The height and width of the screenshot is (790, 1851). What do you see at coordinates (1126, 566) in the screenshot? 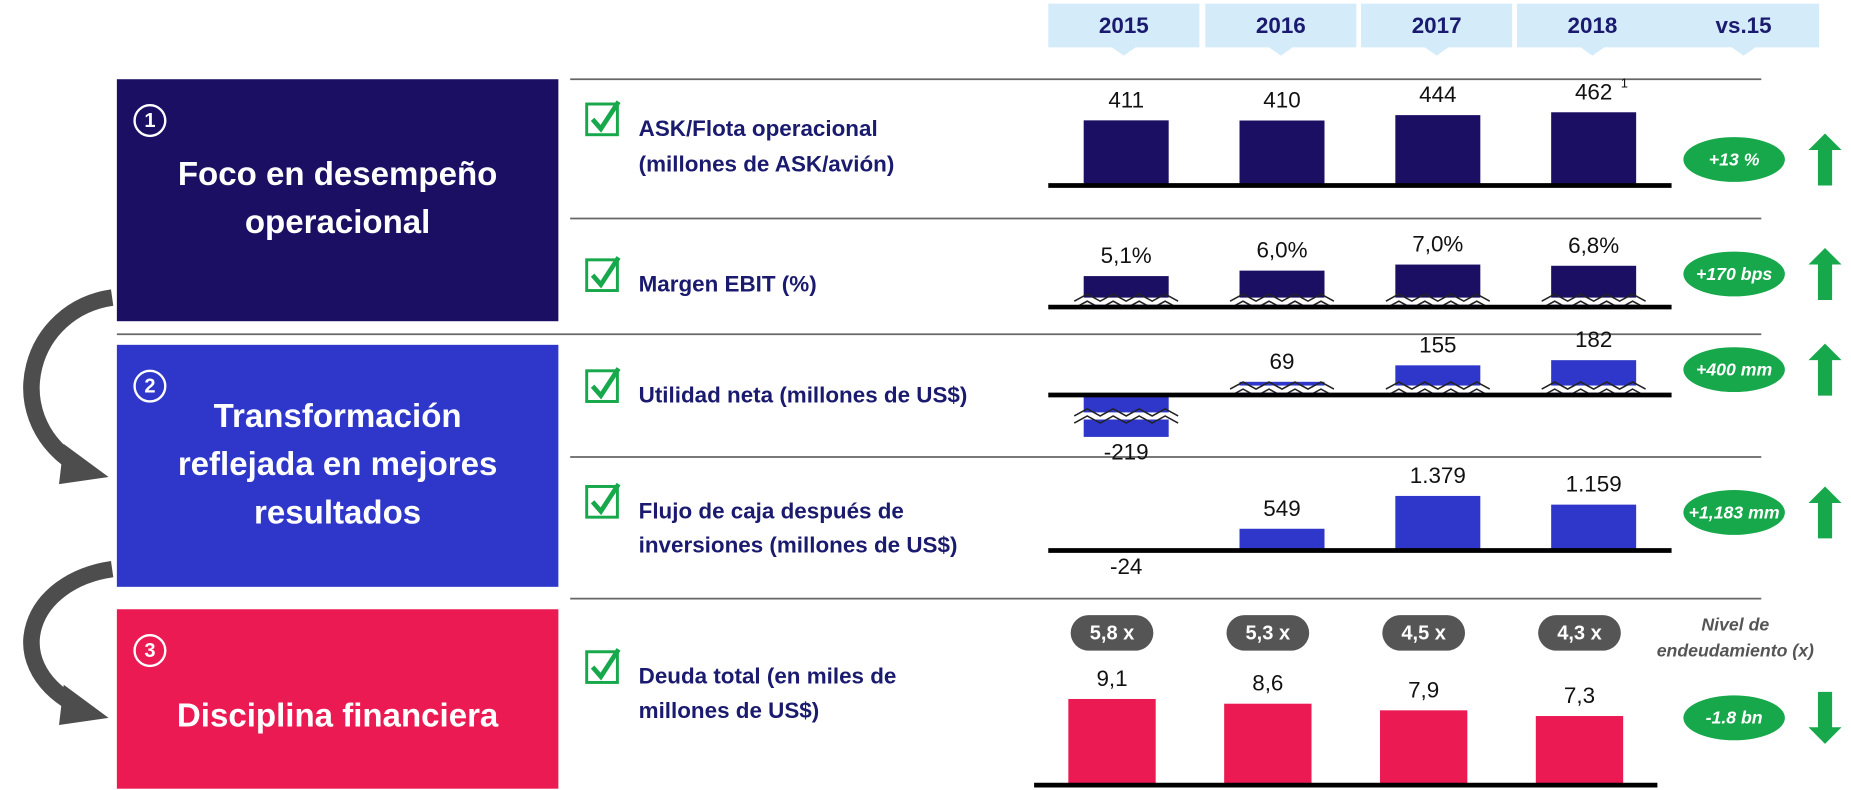
I see `value-label: -24` at bounding box center [1126, 566].